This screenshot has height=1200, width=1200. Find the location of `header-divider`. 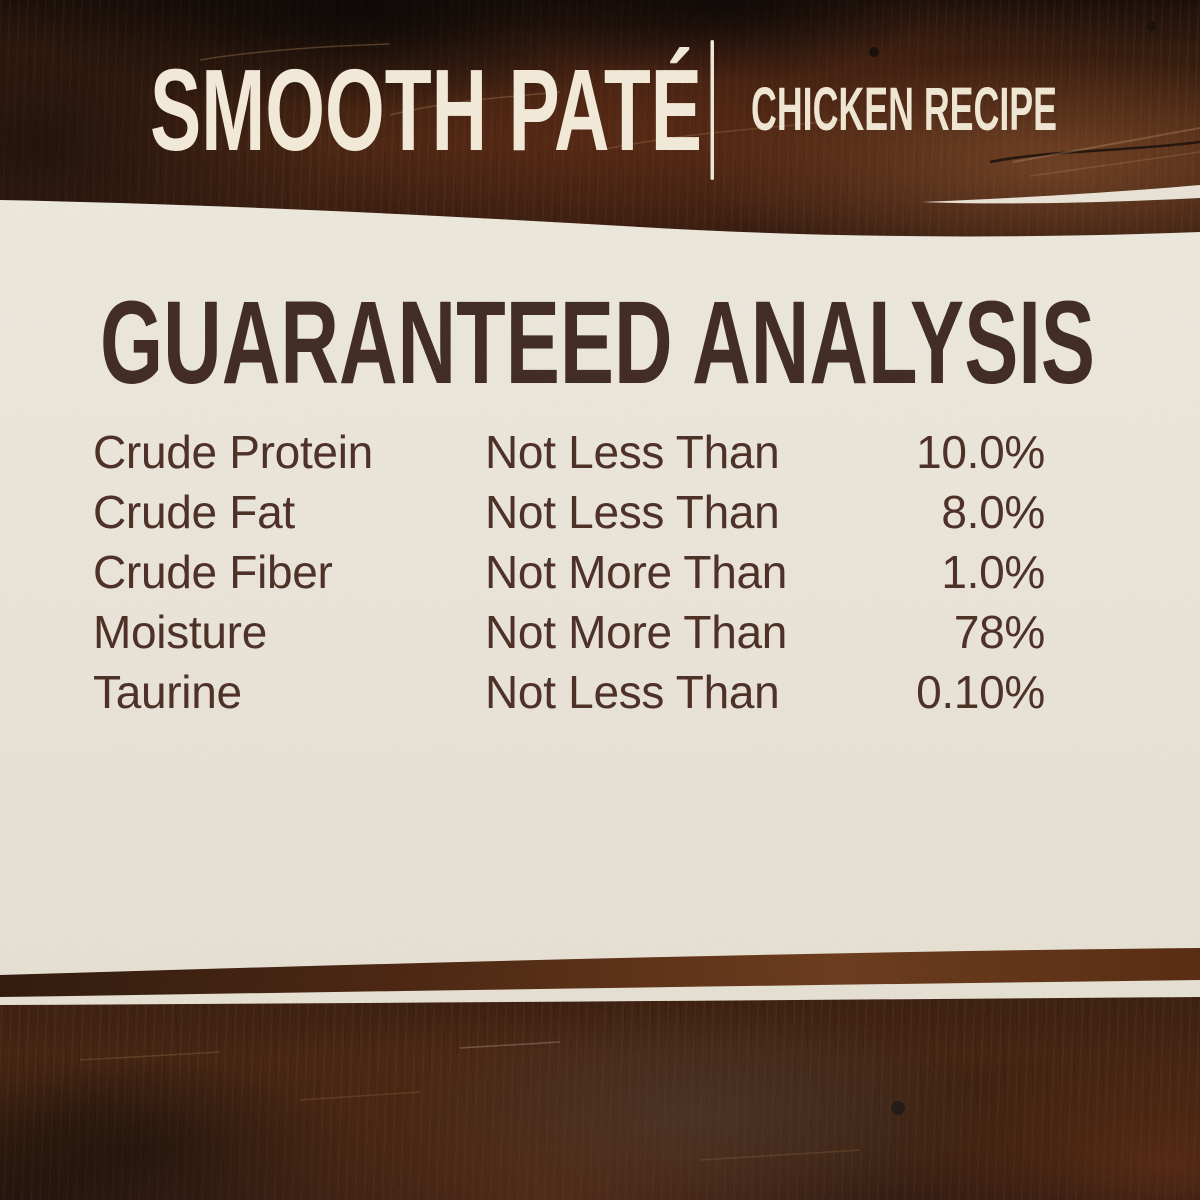

header-divider is located at coordinates (712, 110).